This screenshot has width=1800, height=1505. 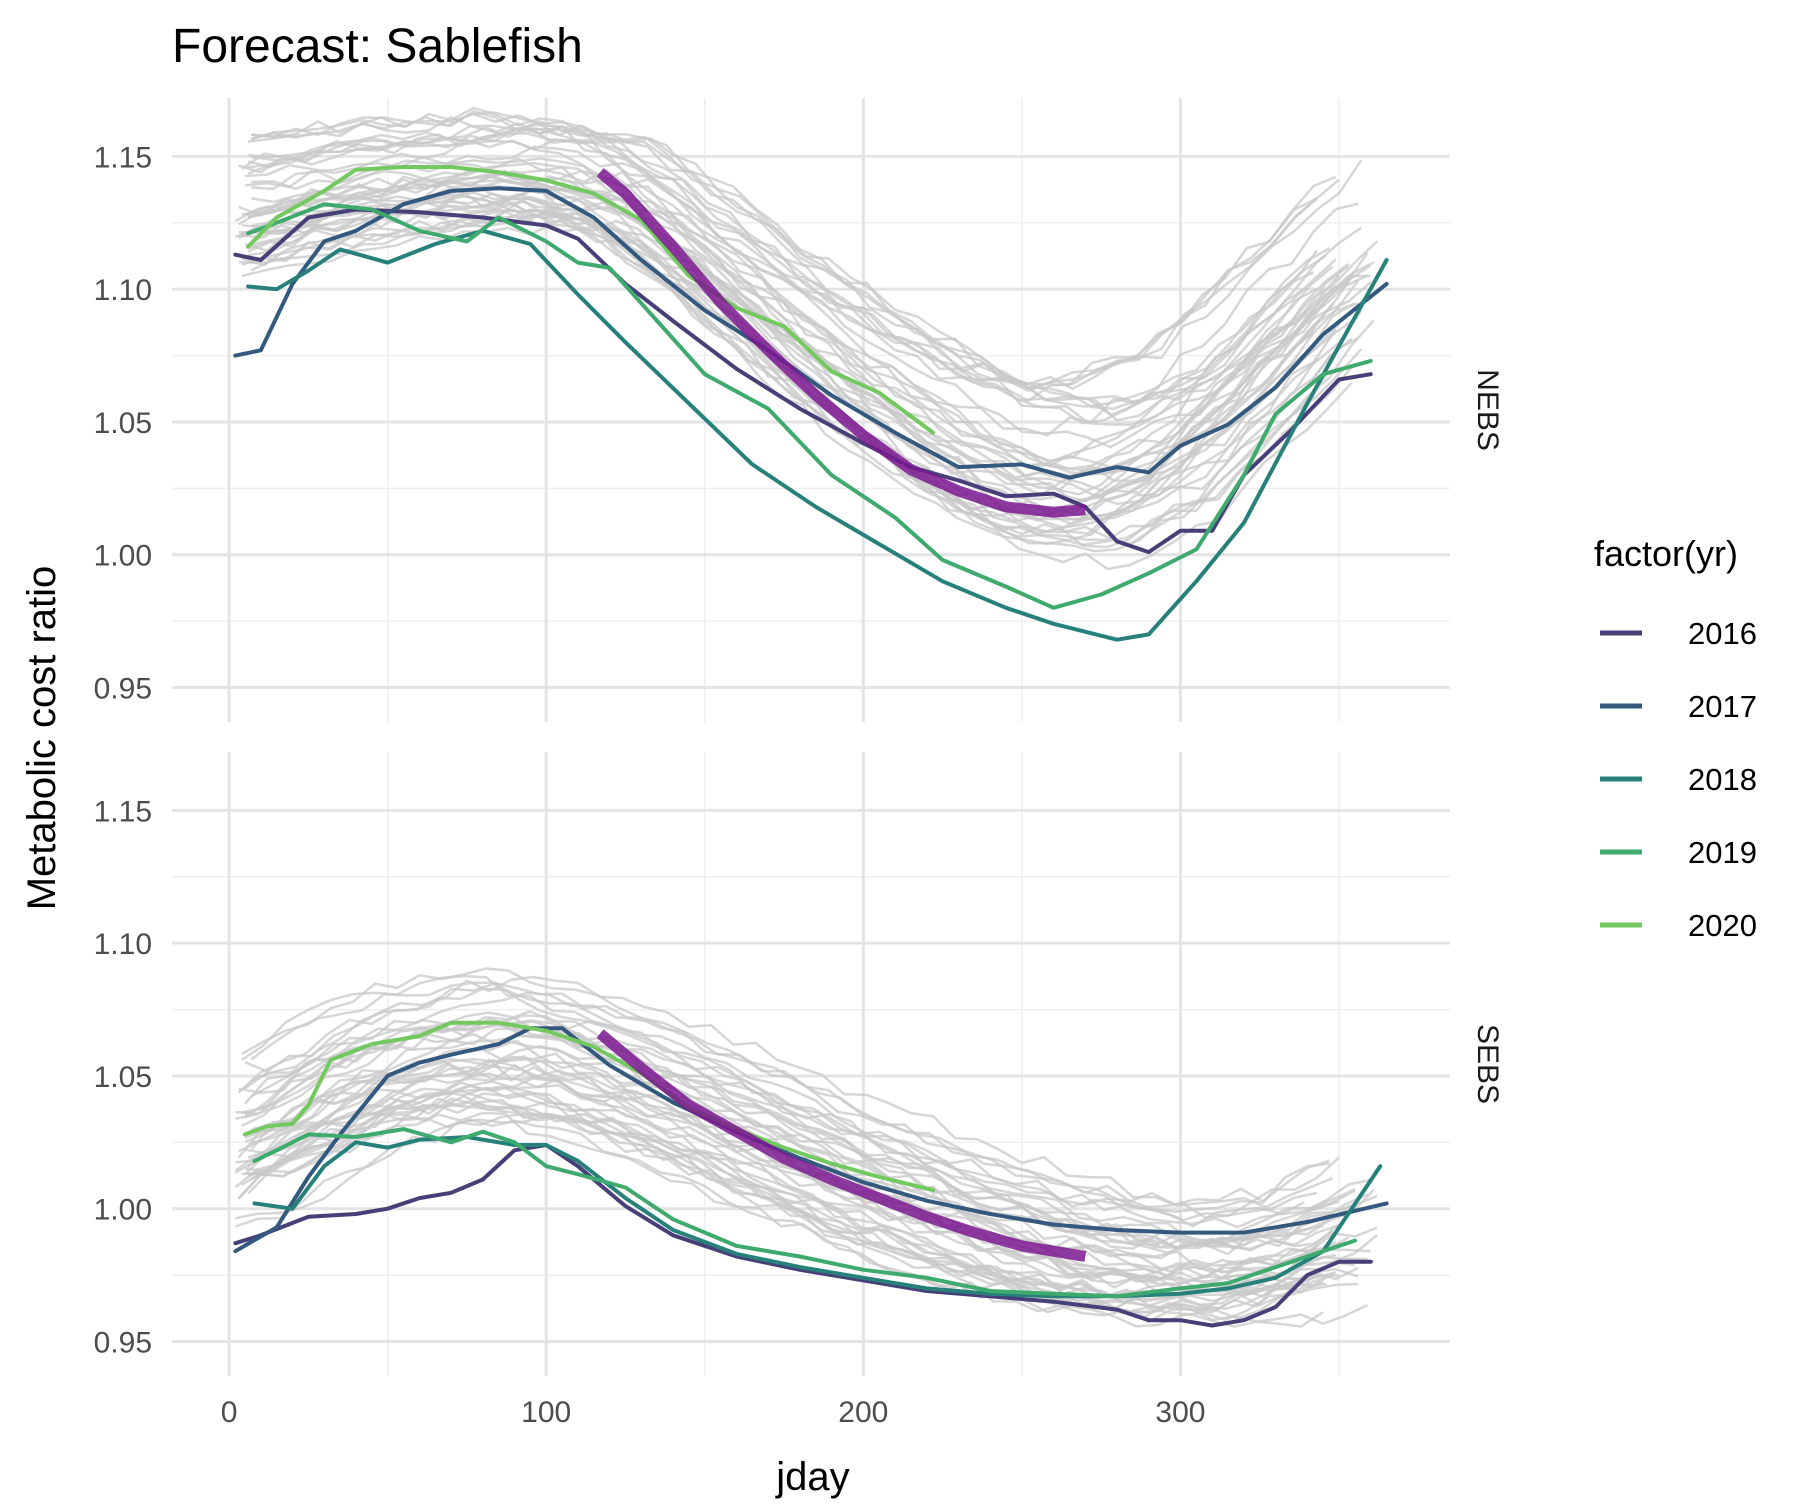 I want to click on legend-label: 2020, so click(x=1722, y=925).